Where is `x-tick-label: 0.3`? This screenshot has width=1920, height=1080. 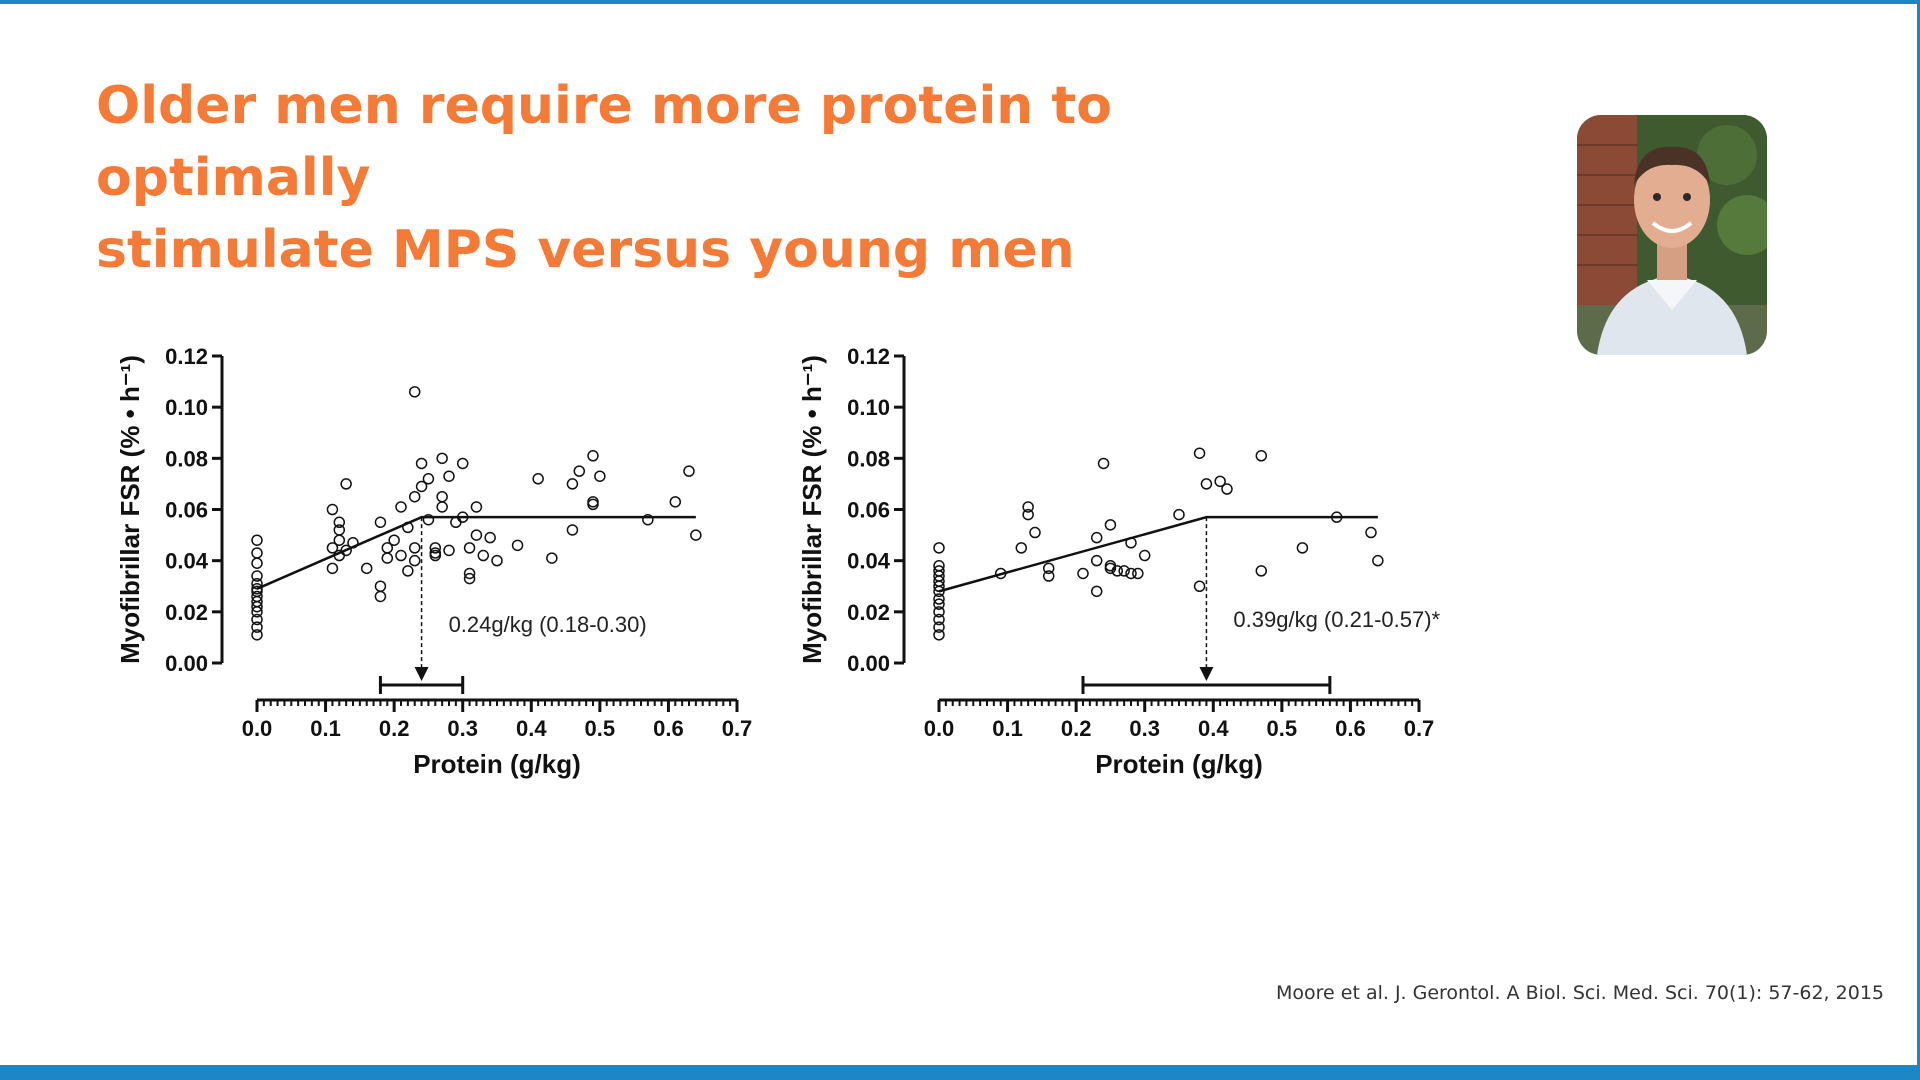
x-tick-label: 0.3 is located at coordinates (462, 728).